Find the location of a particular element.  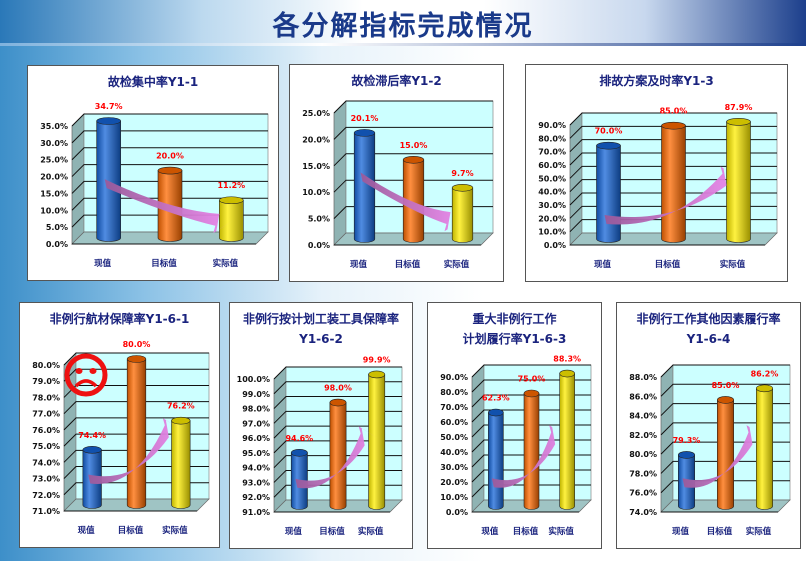

y-tick-label: 82.0% is located at coordinates (643, 435).